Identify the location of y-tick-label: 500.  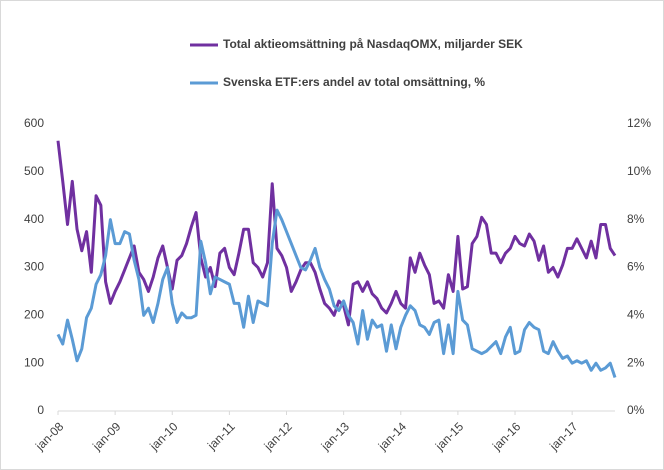
(34, 171).